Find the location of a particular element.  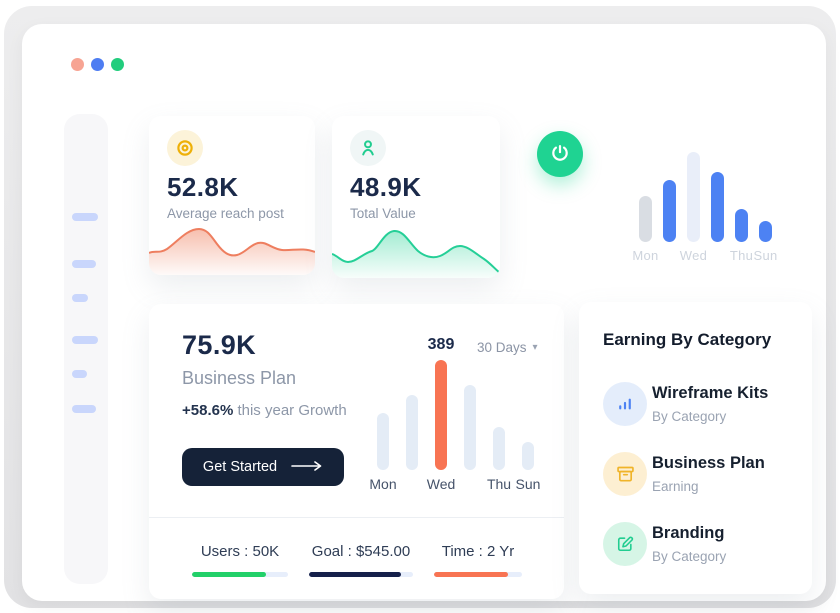

stat-card-total-value: 48.9K Total Value is located at coordinates (416, 197).